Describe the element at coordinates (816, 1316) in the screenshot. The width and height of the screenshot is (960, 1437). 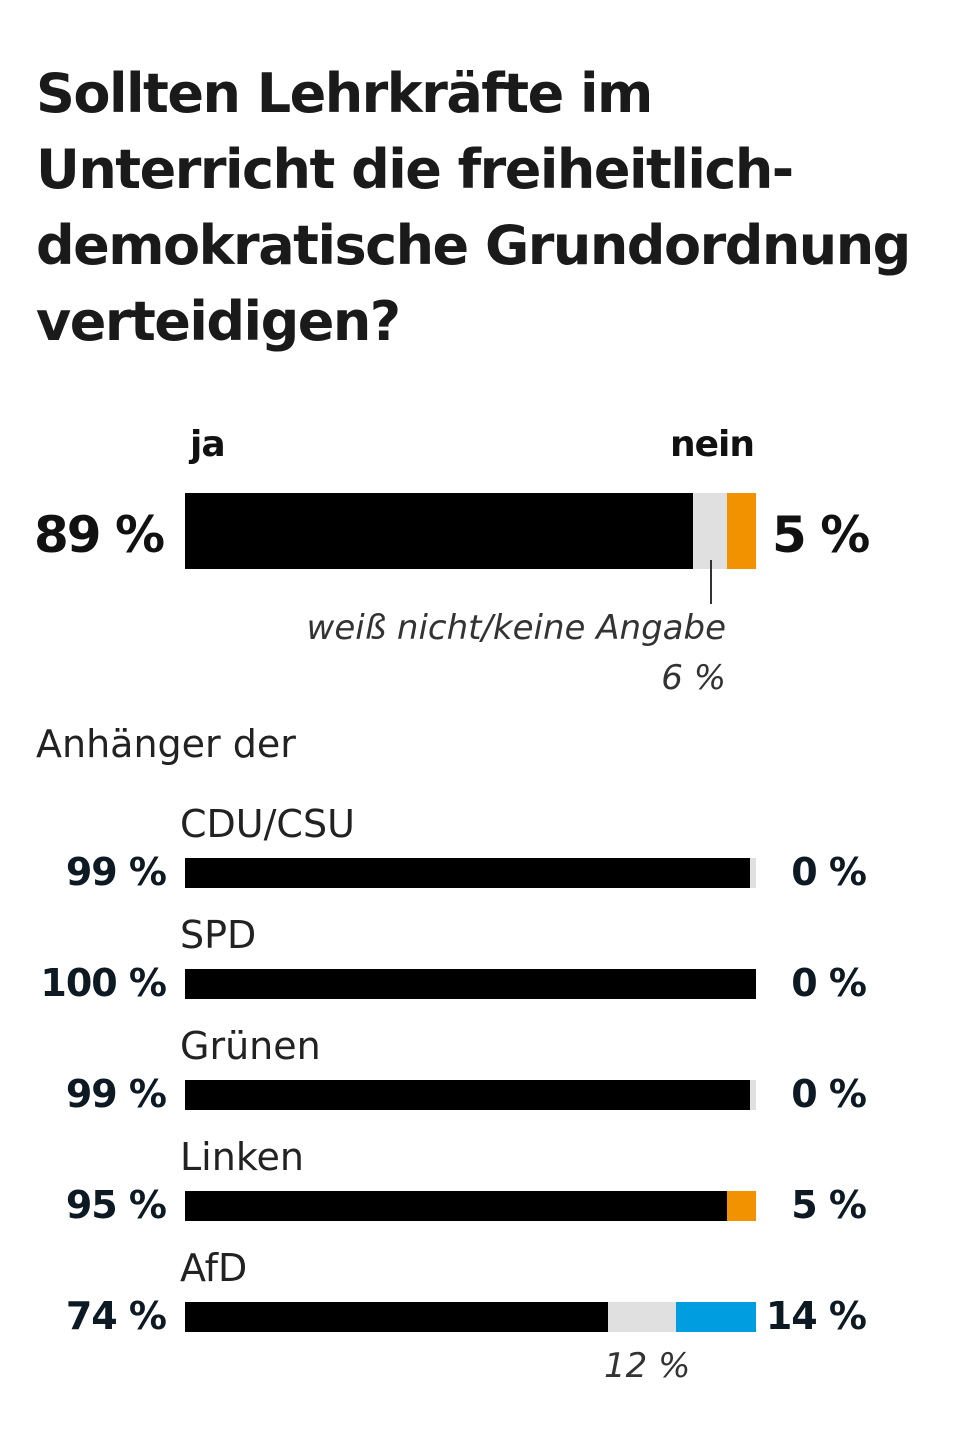
I see `nein-value: 14 %` at that location.